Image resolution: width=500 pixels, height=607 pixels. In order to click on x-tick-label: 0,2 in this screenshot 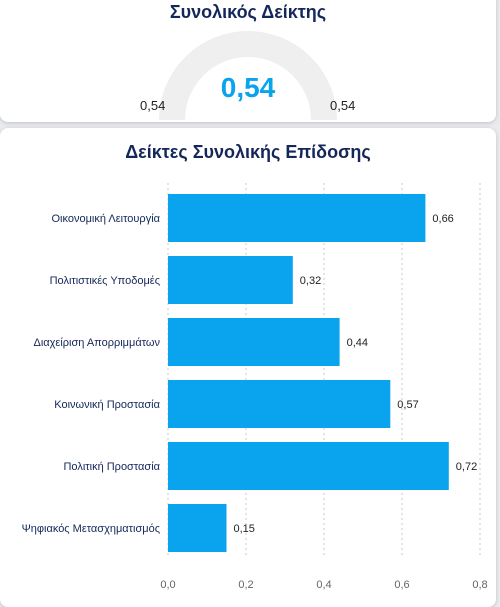, I will do `click(245, 585)`.